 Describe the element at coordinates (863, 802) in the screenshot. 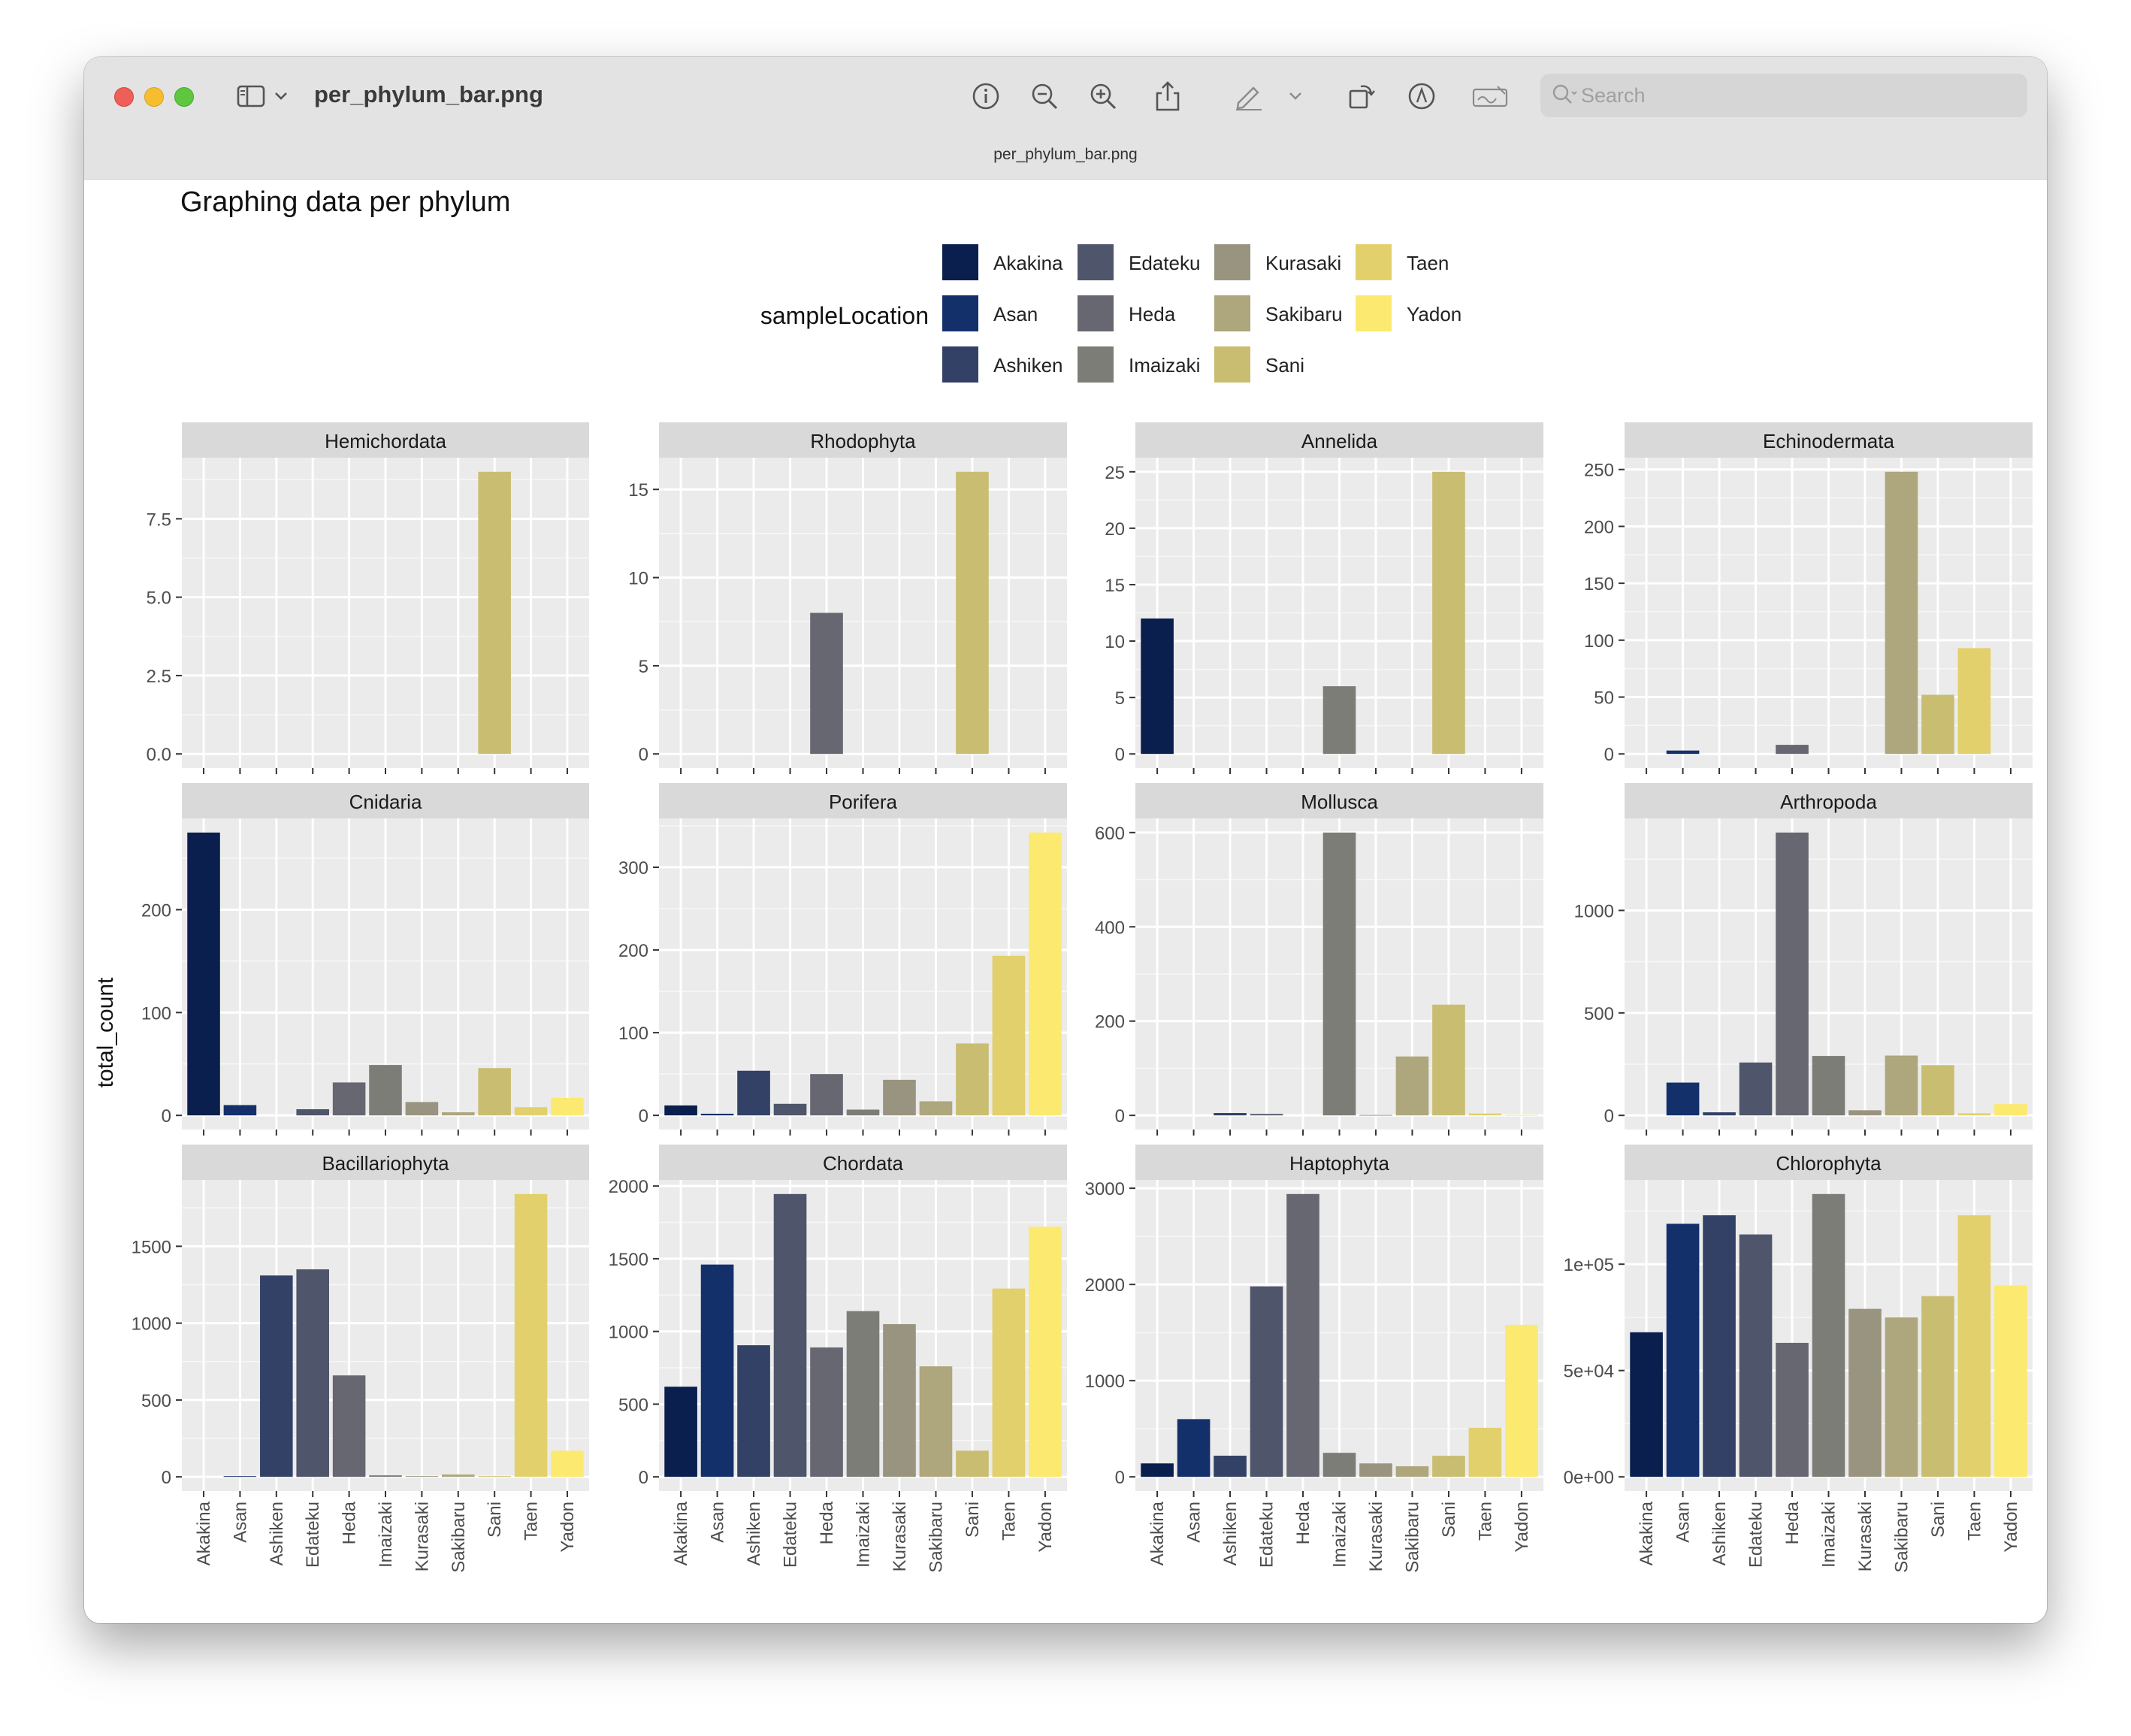

I see `facet-title-porifera: Porifera` at that location.